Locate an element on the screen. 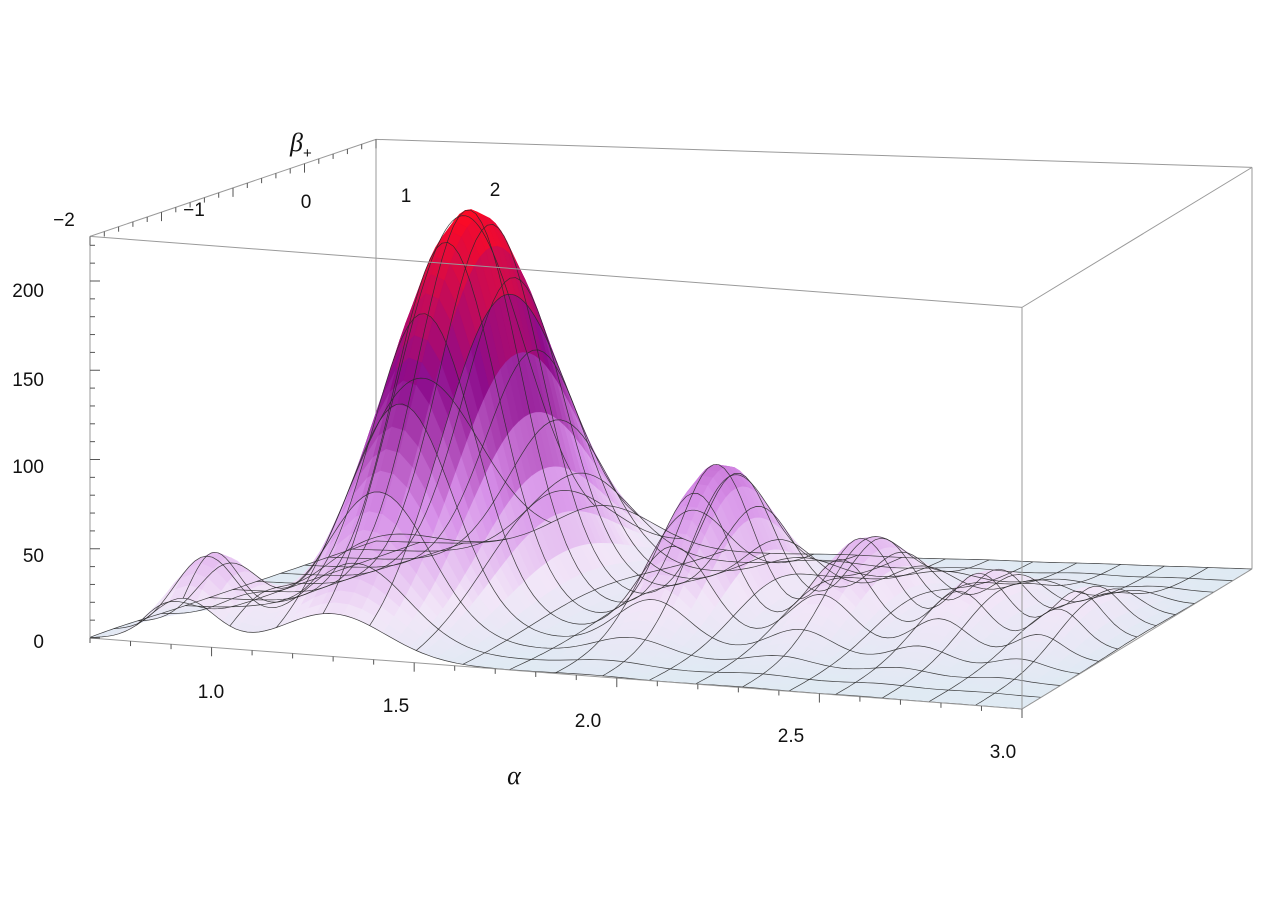 This screenshot has width=1282, height=915. y-axis-label-sub: + is located at coordinates (307, 153).